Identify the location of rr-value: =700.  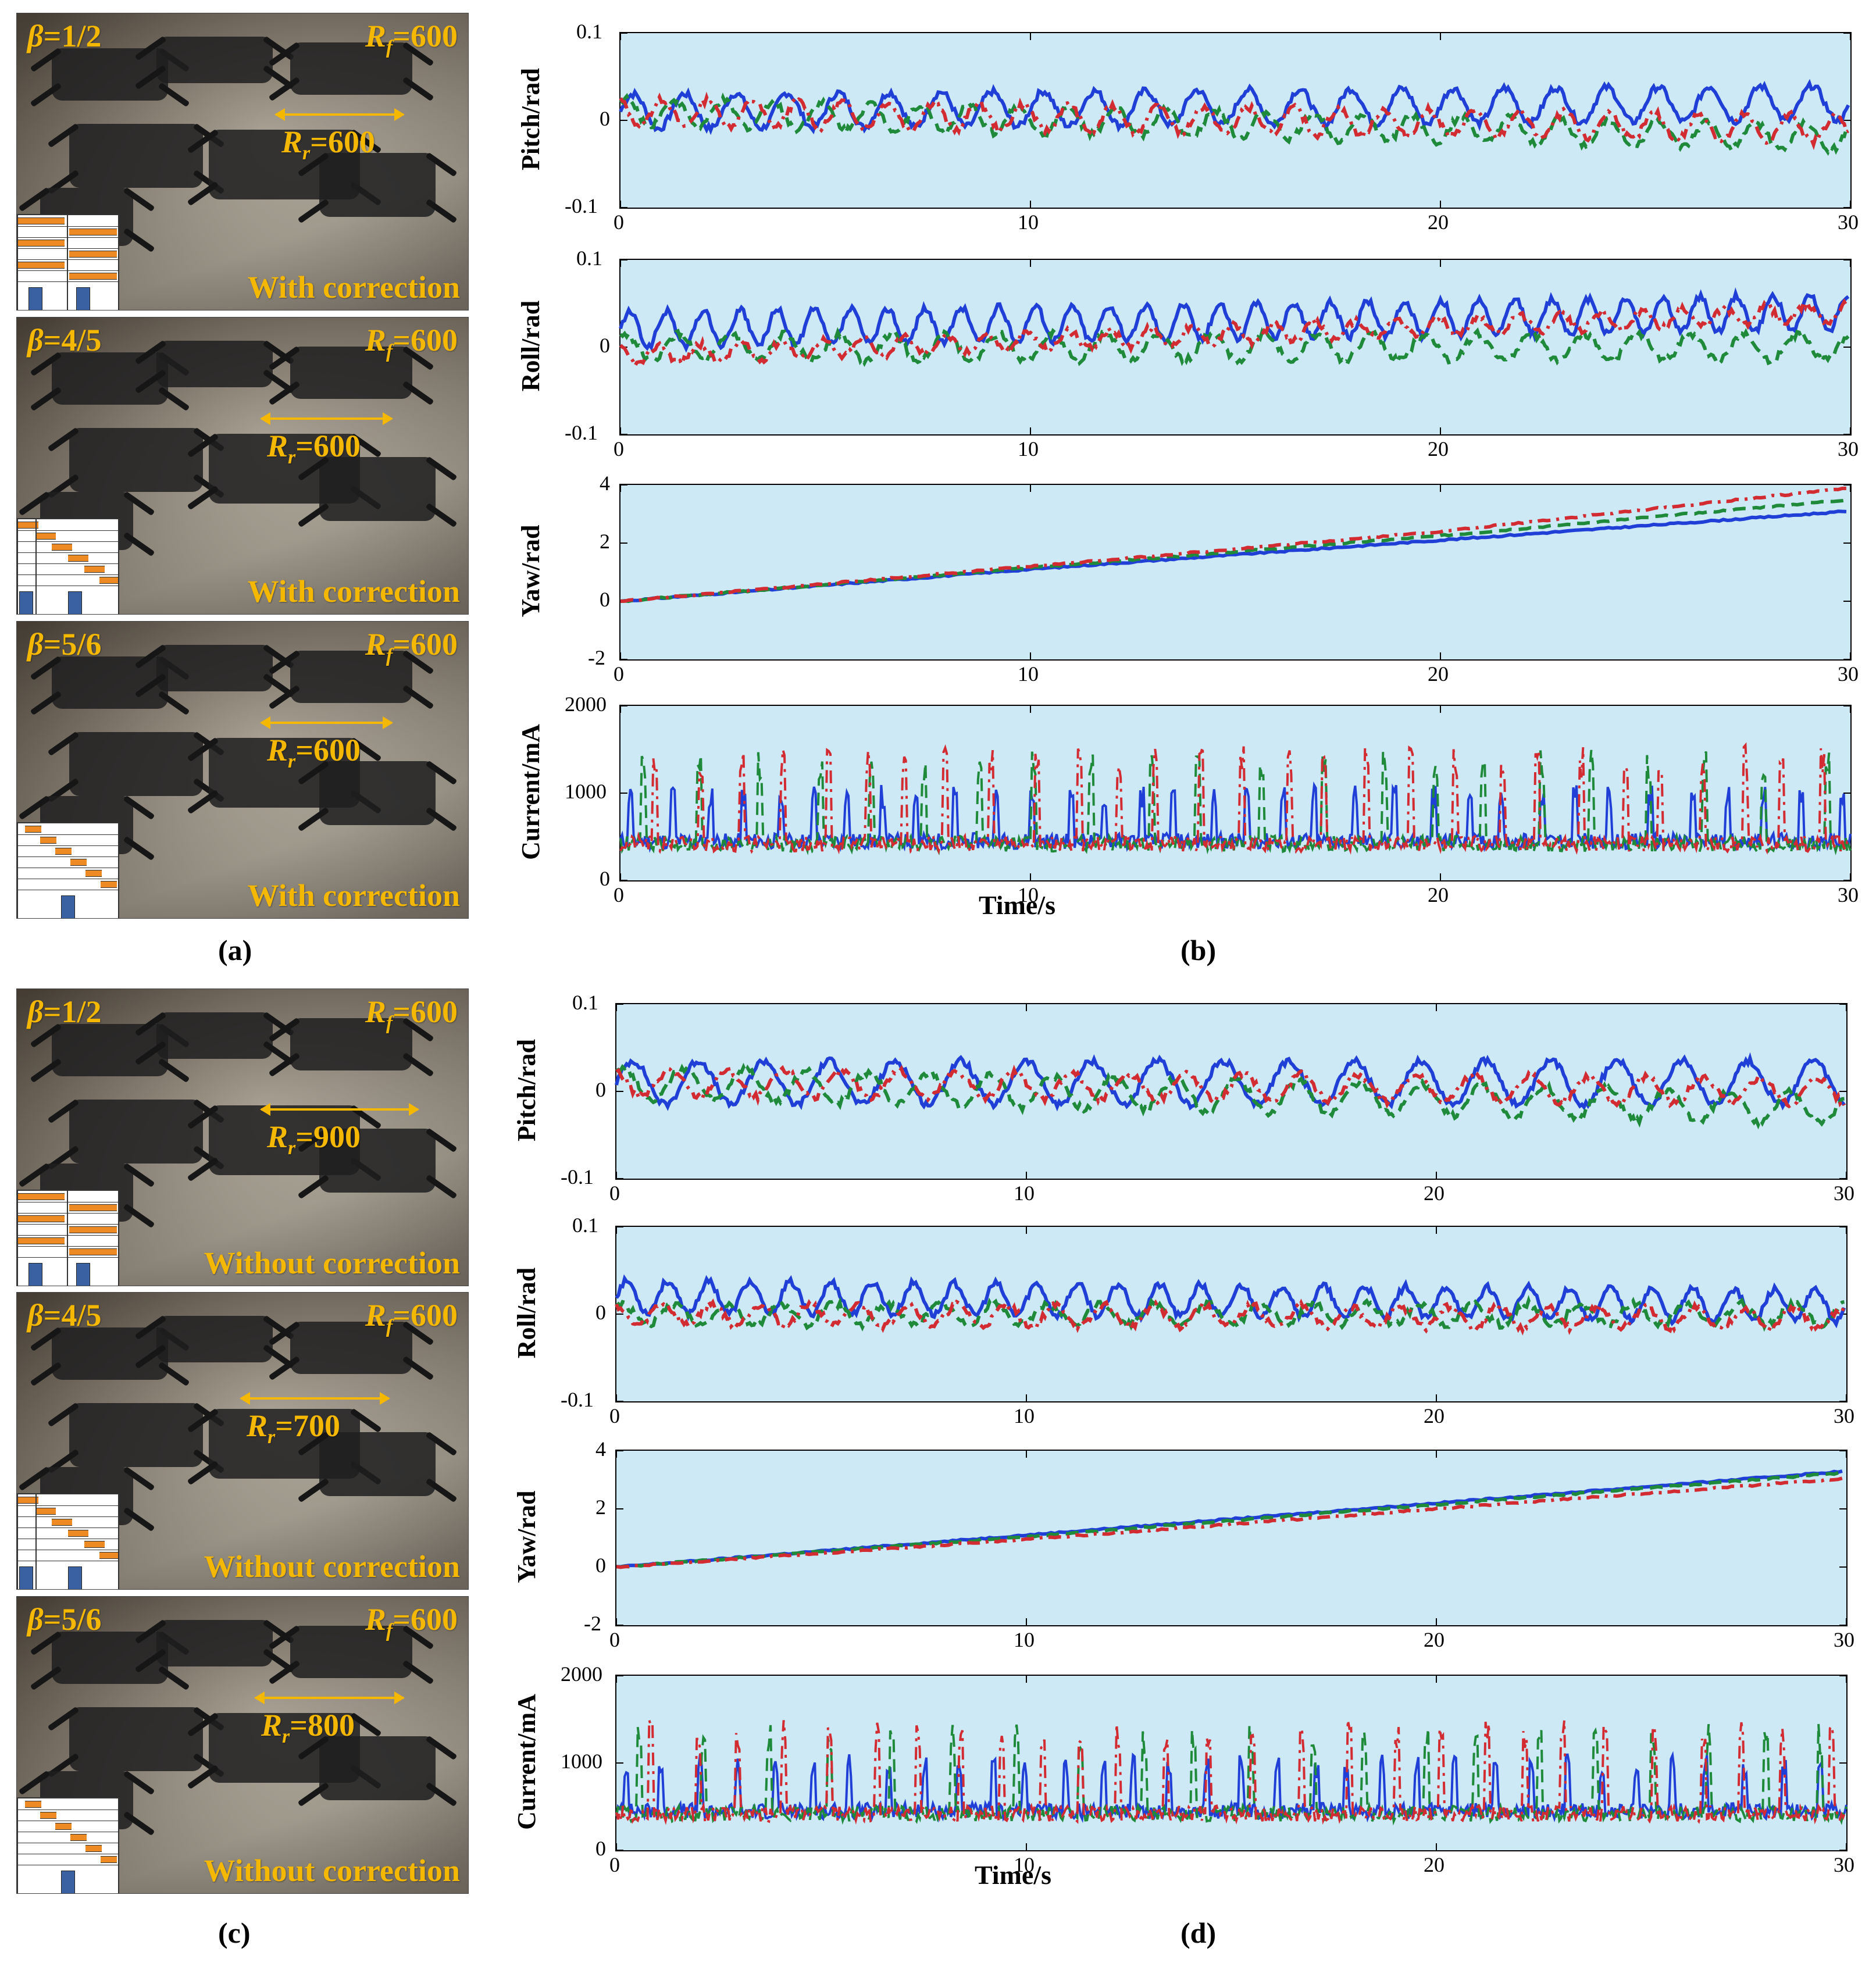
(308, 1425).